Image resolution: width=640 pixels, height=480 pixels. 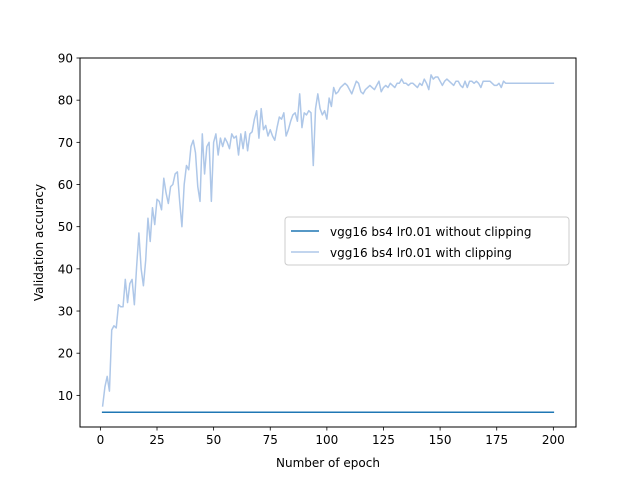 What do you see at coordinates (421, 253) in the screenshot?
I see `legend-label-with-clipping: vgg16 bs4 lr0.01 with clipping` at bounding box center [421, 253].